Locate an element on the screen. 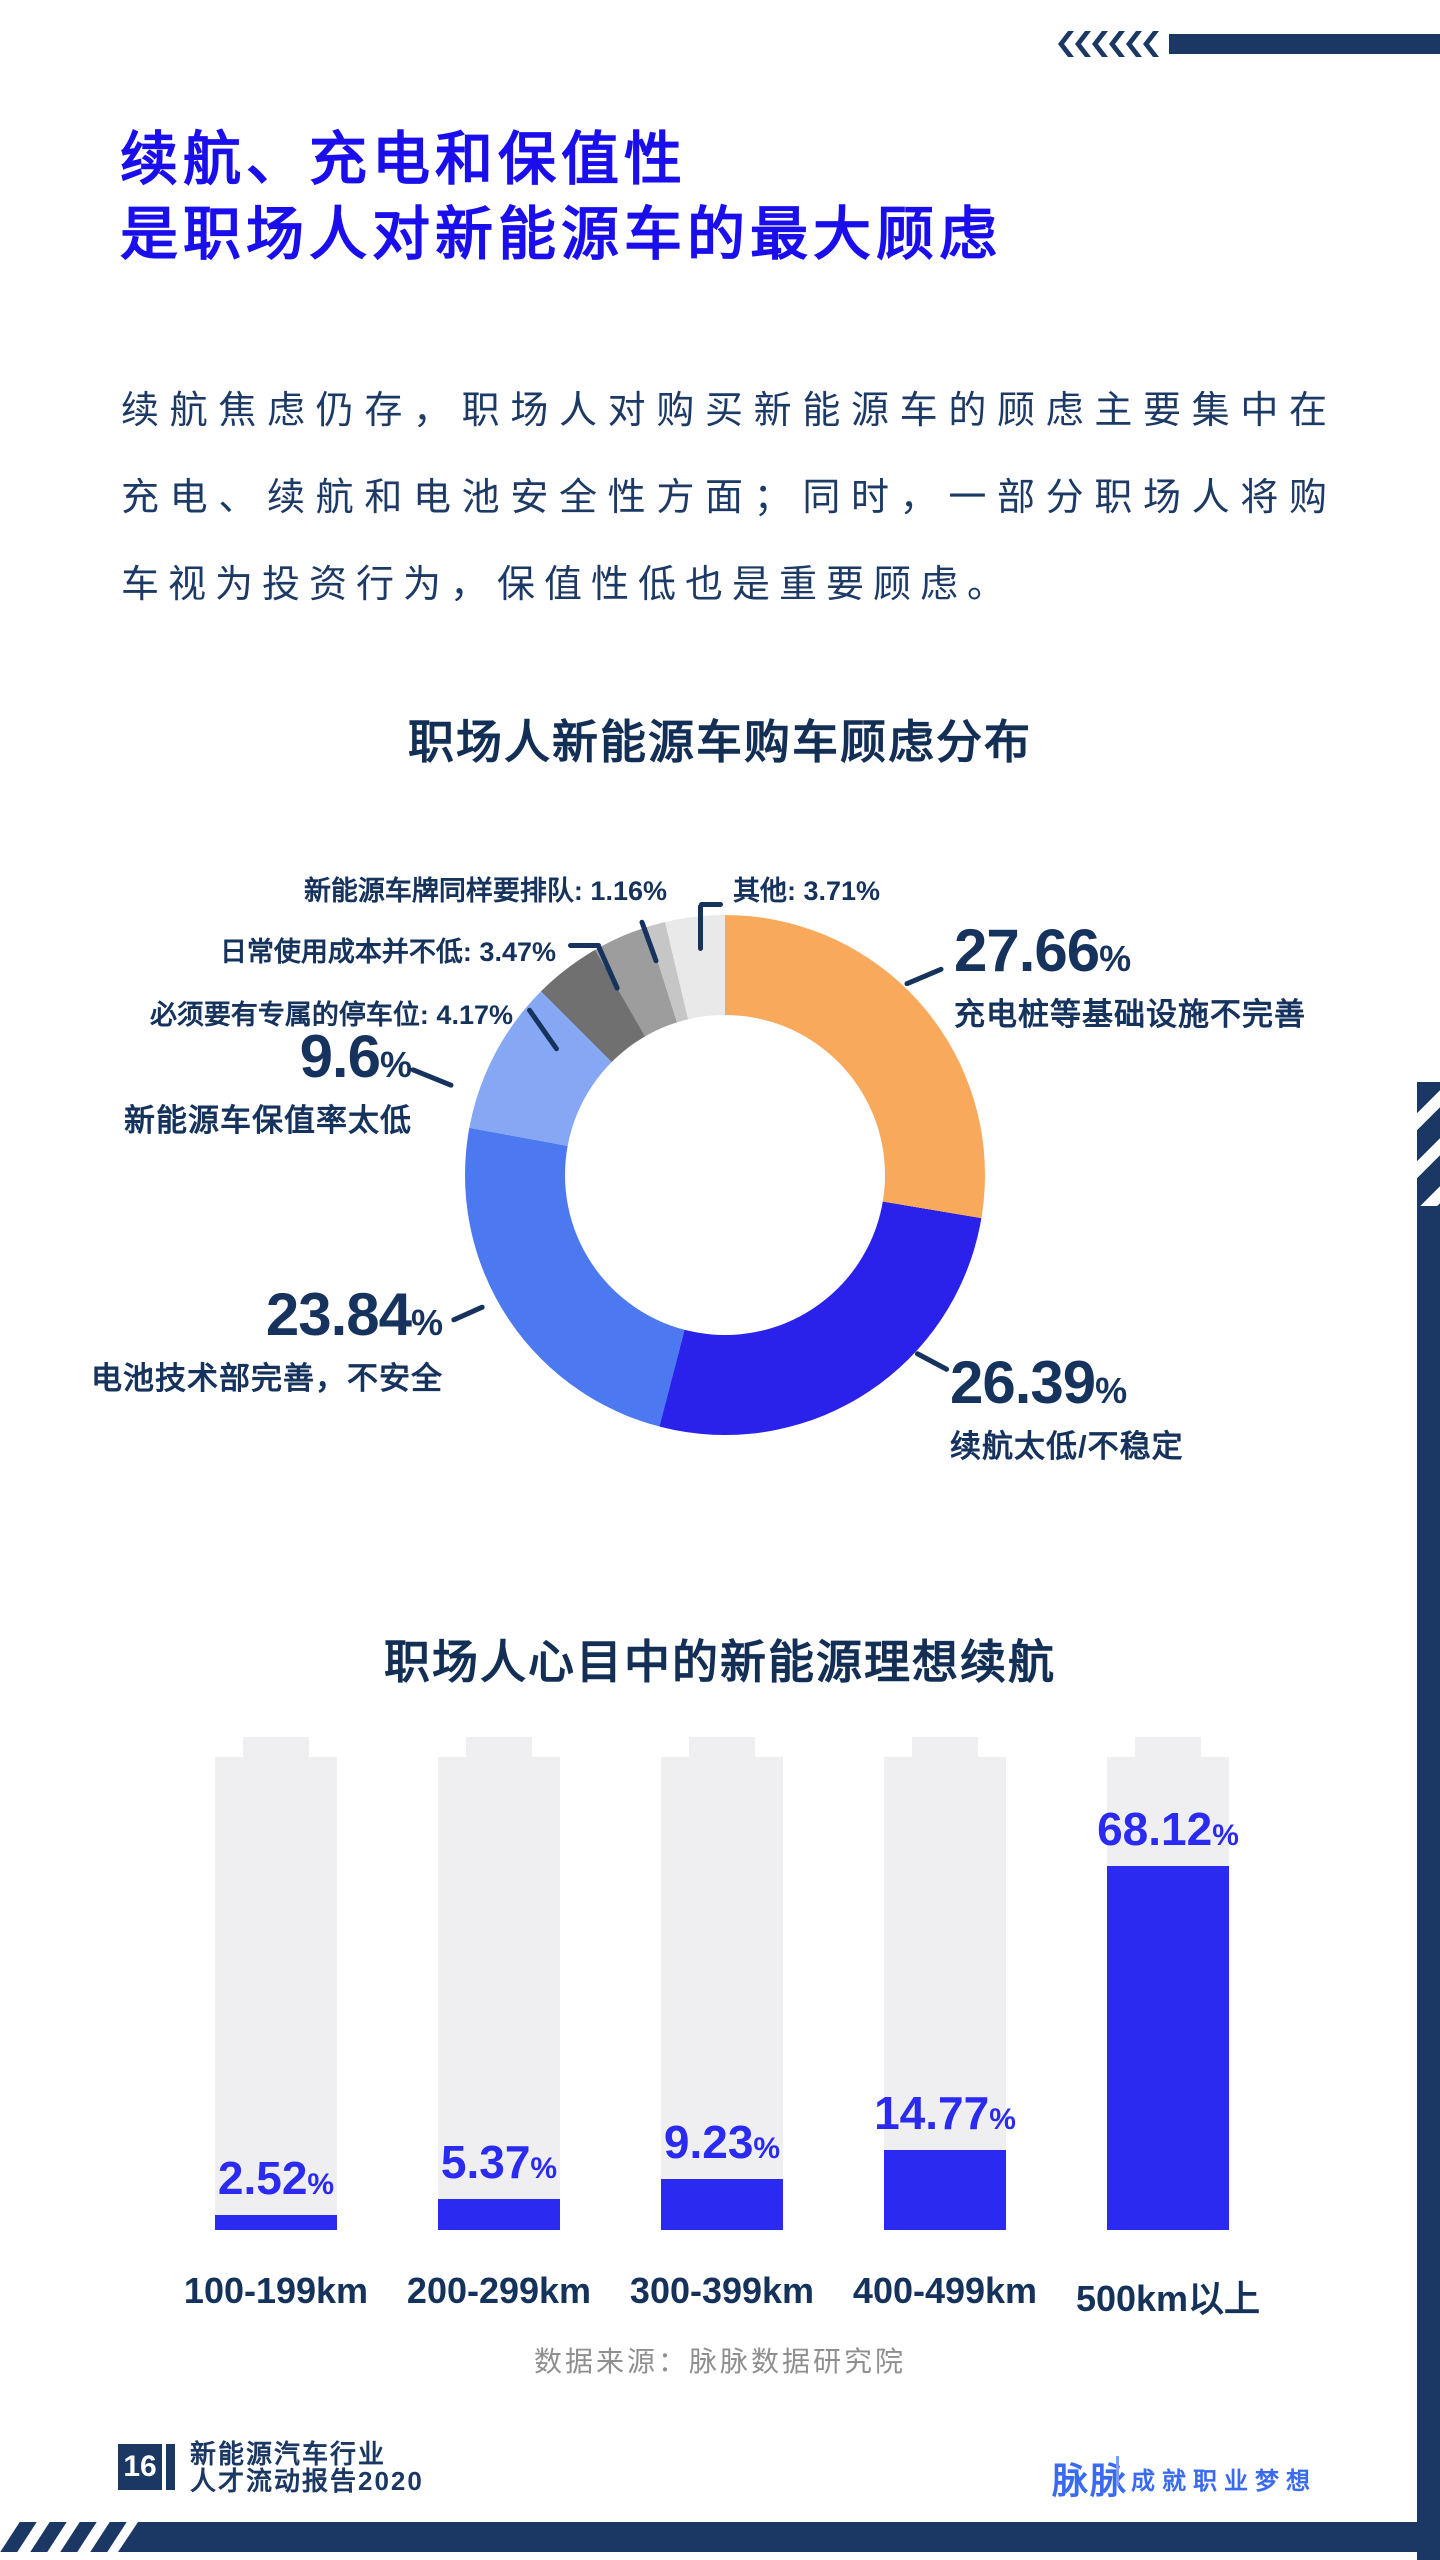 The image size is (1440, 2560). page-number: 16 is located at coordinates (140, 2467).